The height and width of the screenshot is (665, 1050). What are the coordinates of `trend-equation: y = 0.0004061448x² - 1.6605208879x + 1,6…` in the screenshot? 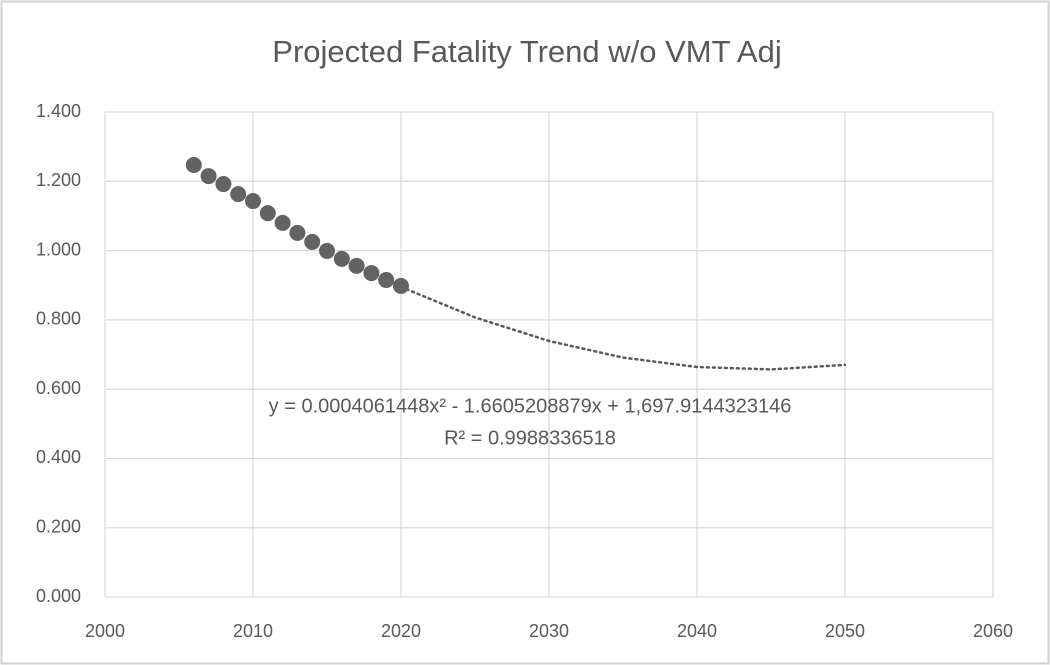 It's located at (530, 406).